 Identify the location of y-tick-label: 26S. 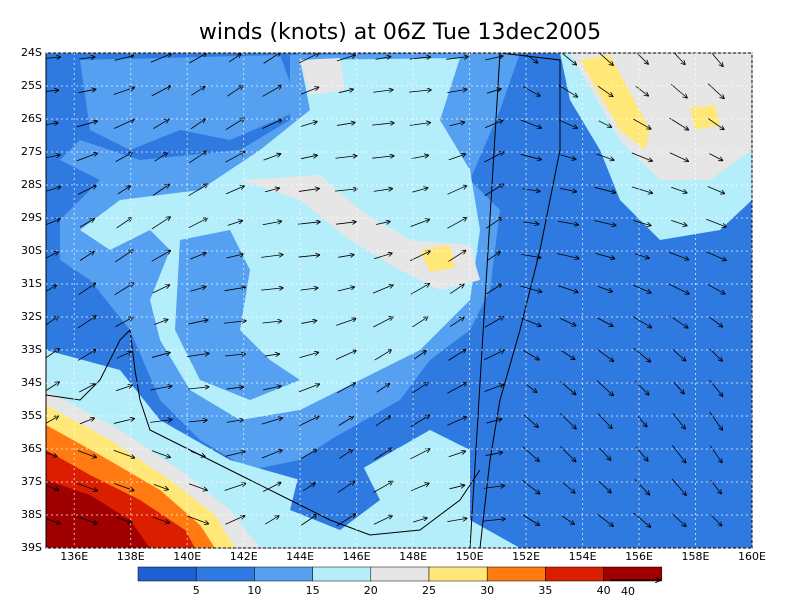
(31, 118).